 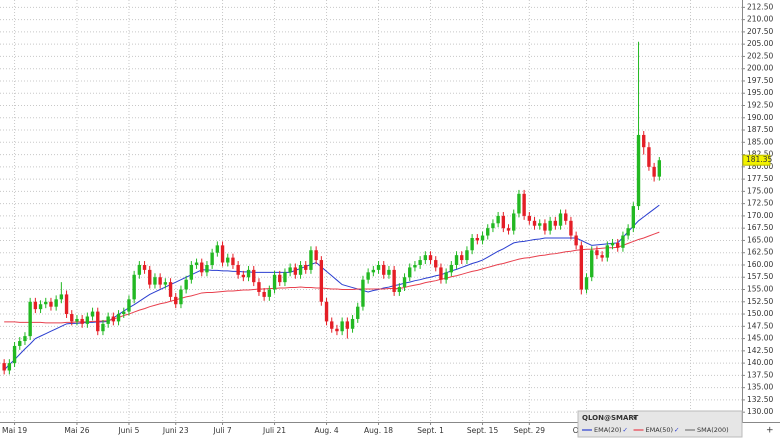 I want to click on y-tick-label: 175.00, so click(x=760, y=190).